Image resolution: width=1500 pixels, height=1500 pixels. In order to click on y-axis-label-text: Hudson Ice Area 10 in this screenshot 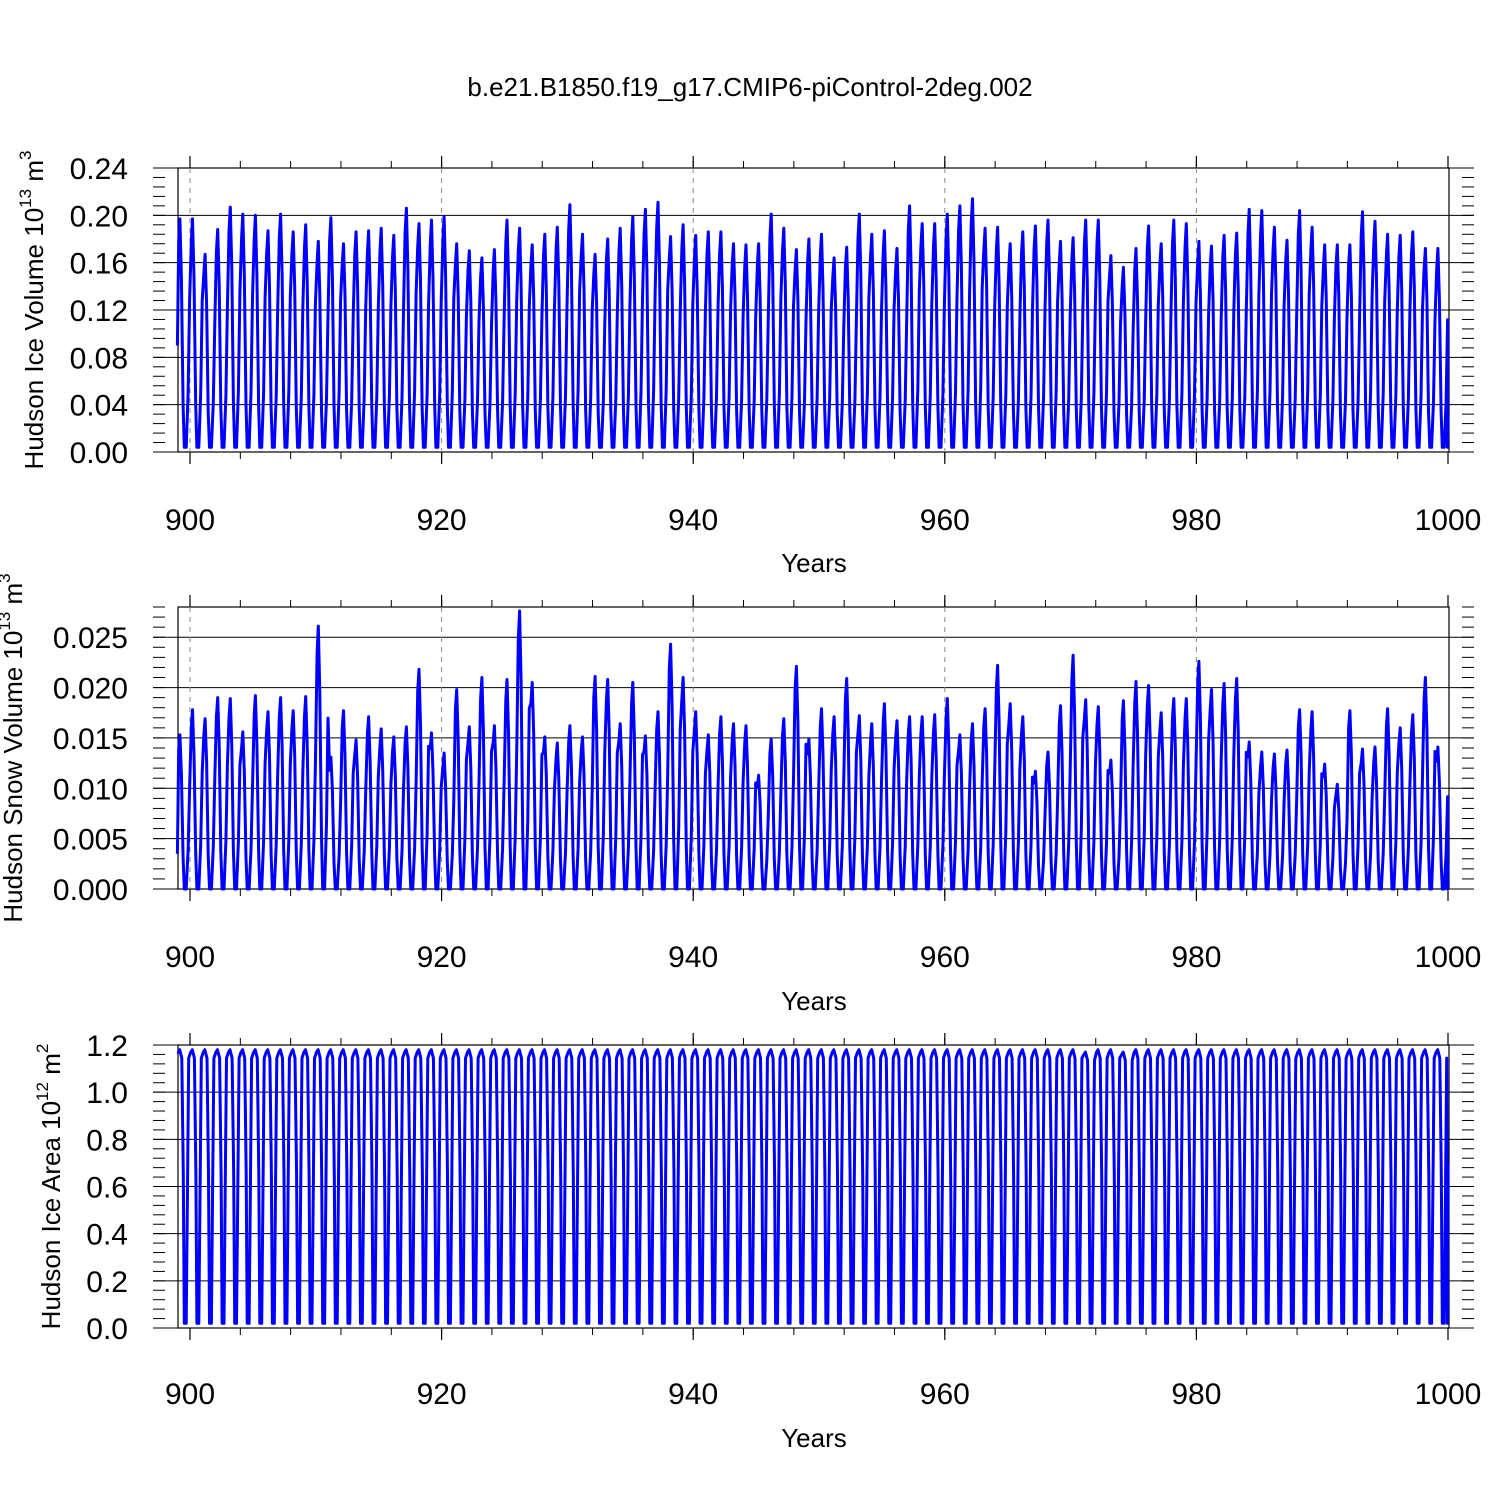, I will do `click(51, 1215)`.